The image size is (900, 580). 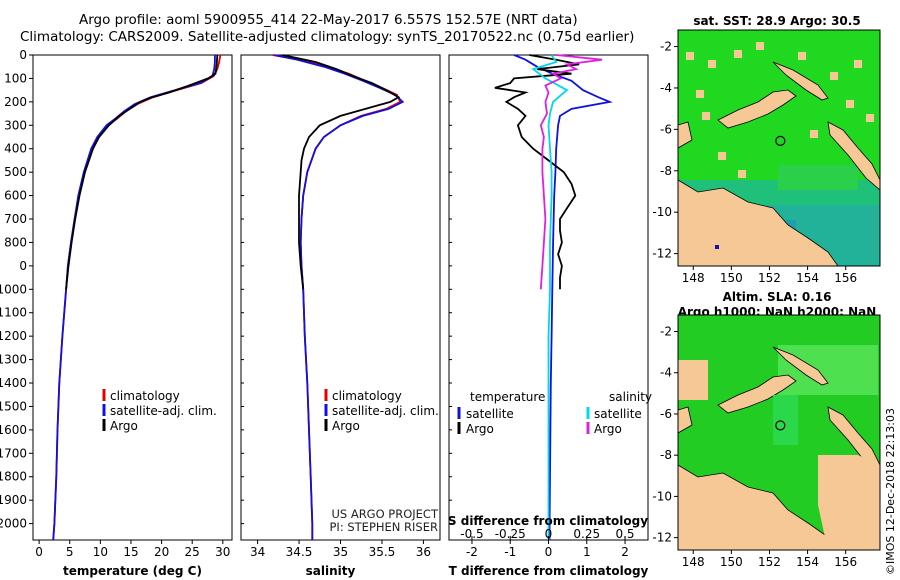 I want to click on temperature-ytick-label: 2000, so click(x=13, y=524).